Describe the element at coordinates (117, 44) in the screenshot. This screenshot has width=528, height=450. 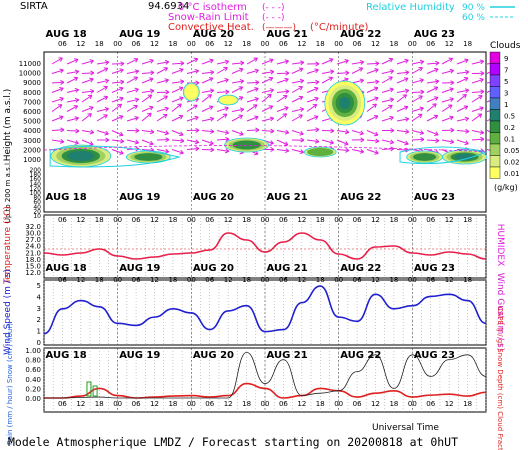
I see `hour-tick: 00` at that location.